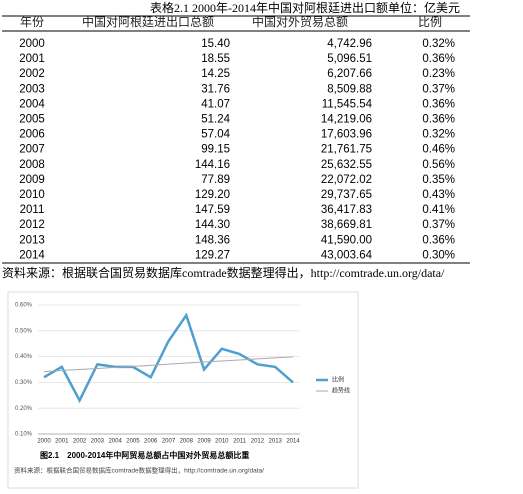 The height and width of the screenshot is (494, 523). Describe the element at coordinates (346, 180) in the screenshot. I see `table-cell: 22,072.02` at that location.